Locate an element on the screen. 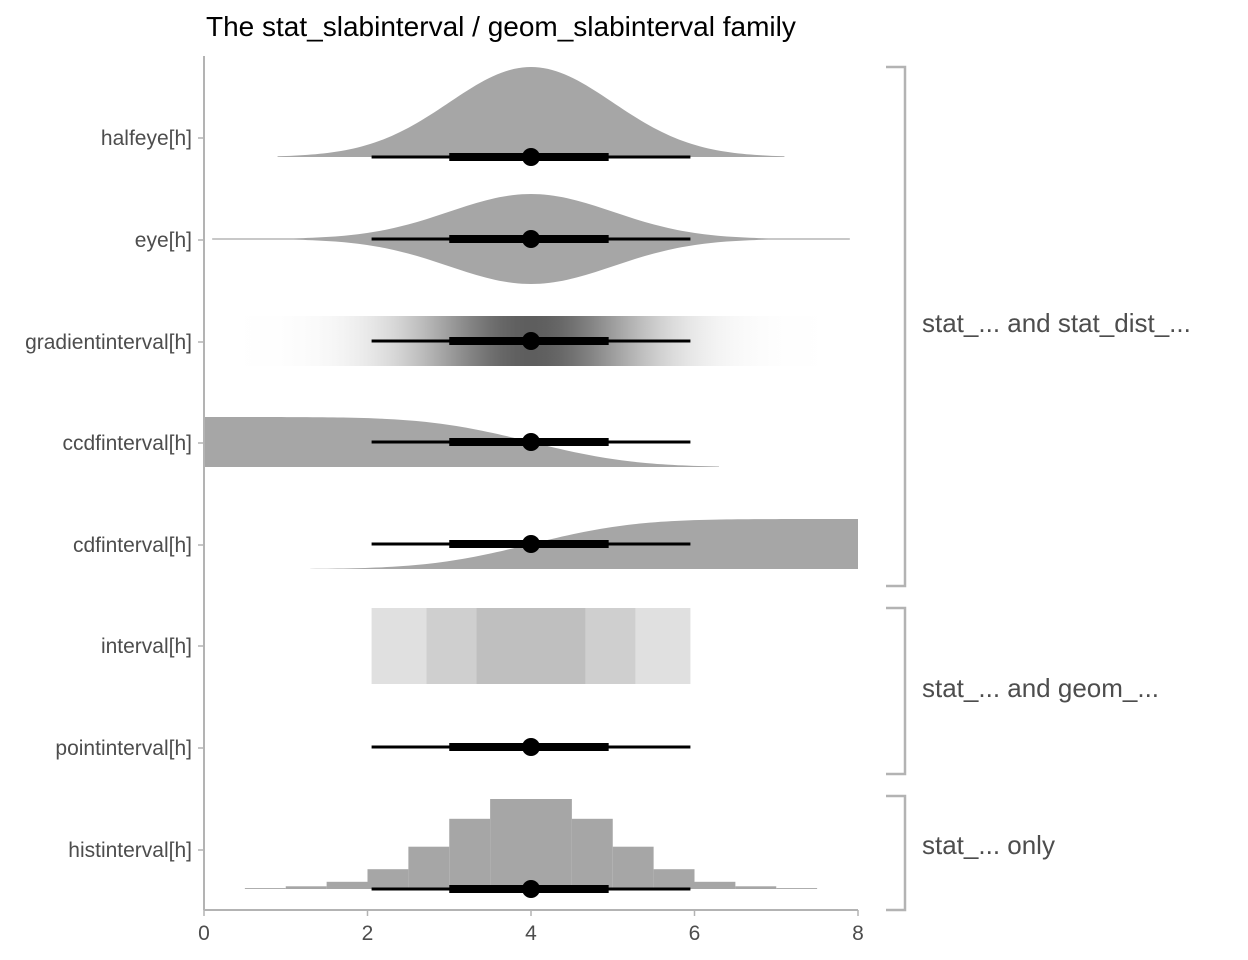  y-tick-label: eye[h] is located at coordinates (163, 240).